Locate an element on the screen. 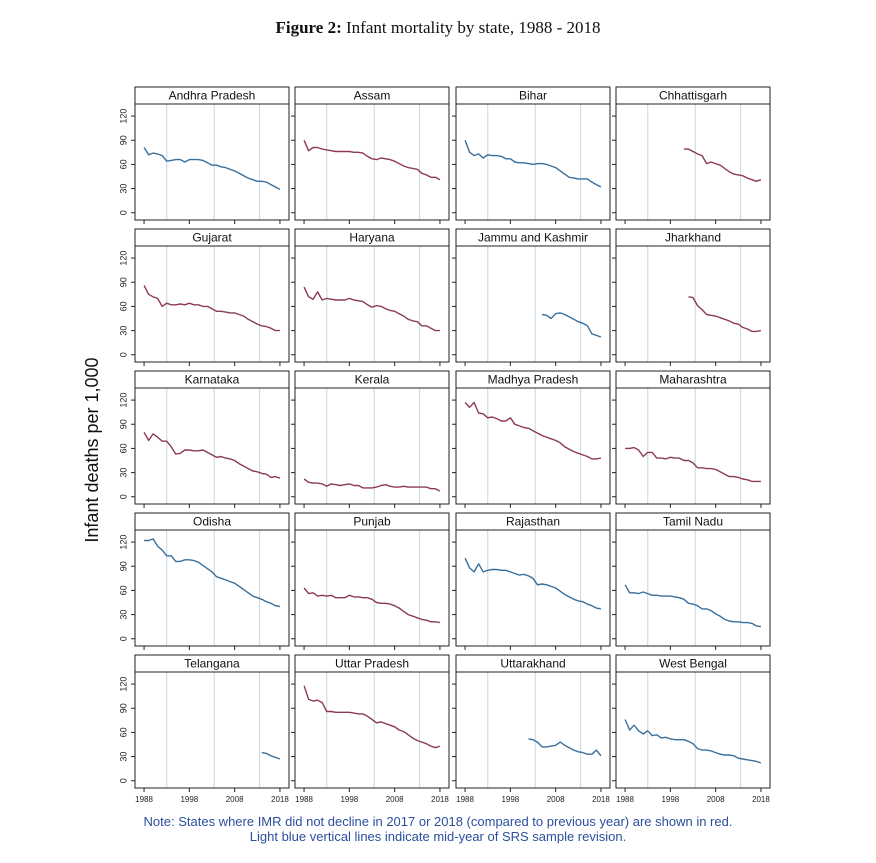  panel-title: Gujarat is located at coordinates (212, 238).